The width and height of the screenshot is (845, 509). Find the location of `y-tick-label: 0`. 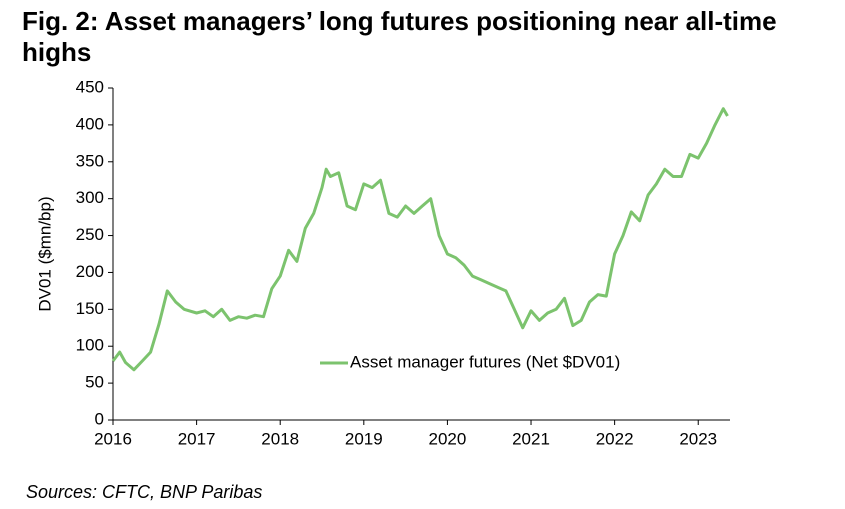

y-tick-label: 0 is located at coordinates (99, 418).